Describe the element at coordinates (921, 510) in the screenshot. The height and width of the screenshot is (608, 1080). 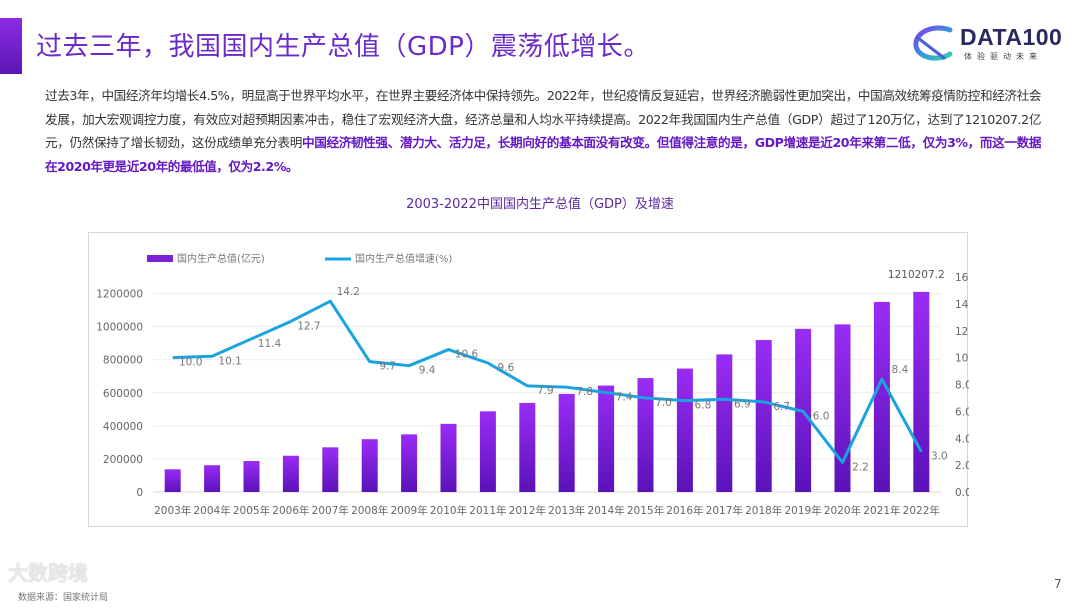
I see `x-axis-label: 2022年` at that location.